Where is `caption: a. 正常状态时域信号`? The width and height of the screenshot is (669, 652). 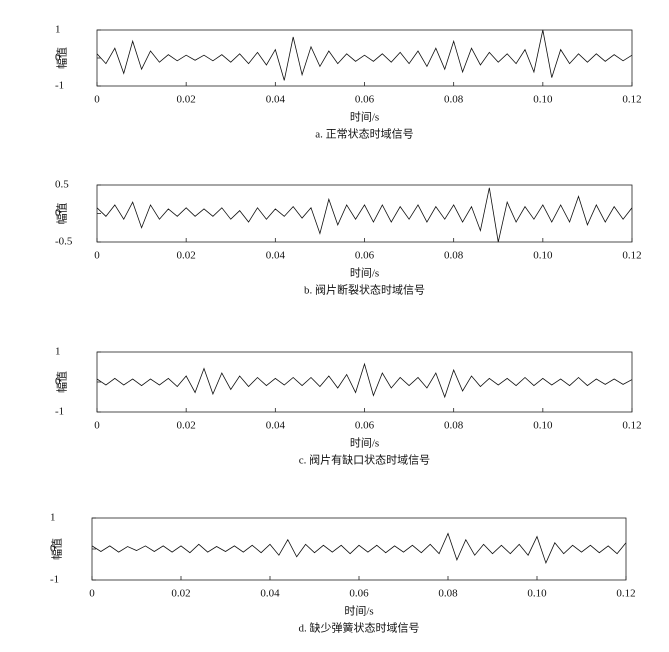 caption: a. 正常状态时域信号 is located at coordinates (364, 134).